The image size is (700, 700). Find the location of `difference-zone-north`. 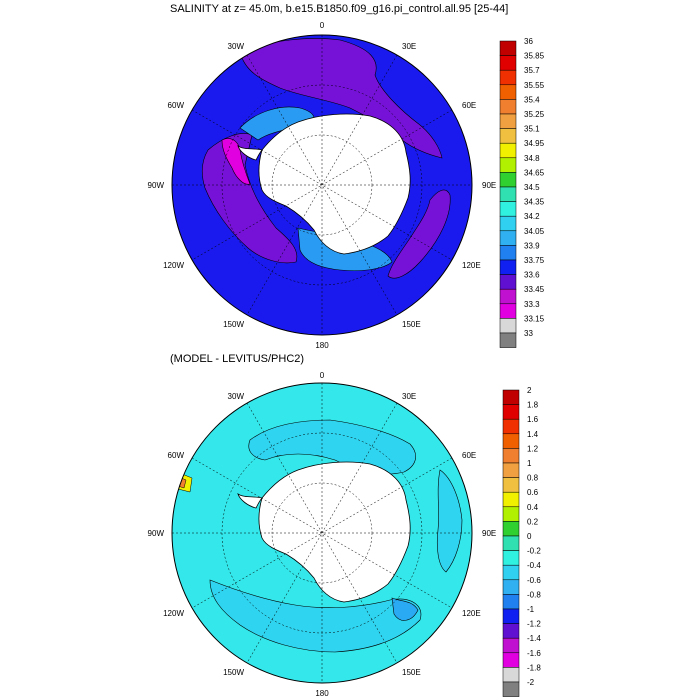

difference-zone-north is located at coordinates (332, 447).